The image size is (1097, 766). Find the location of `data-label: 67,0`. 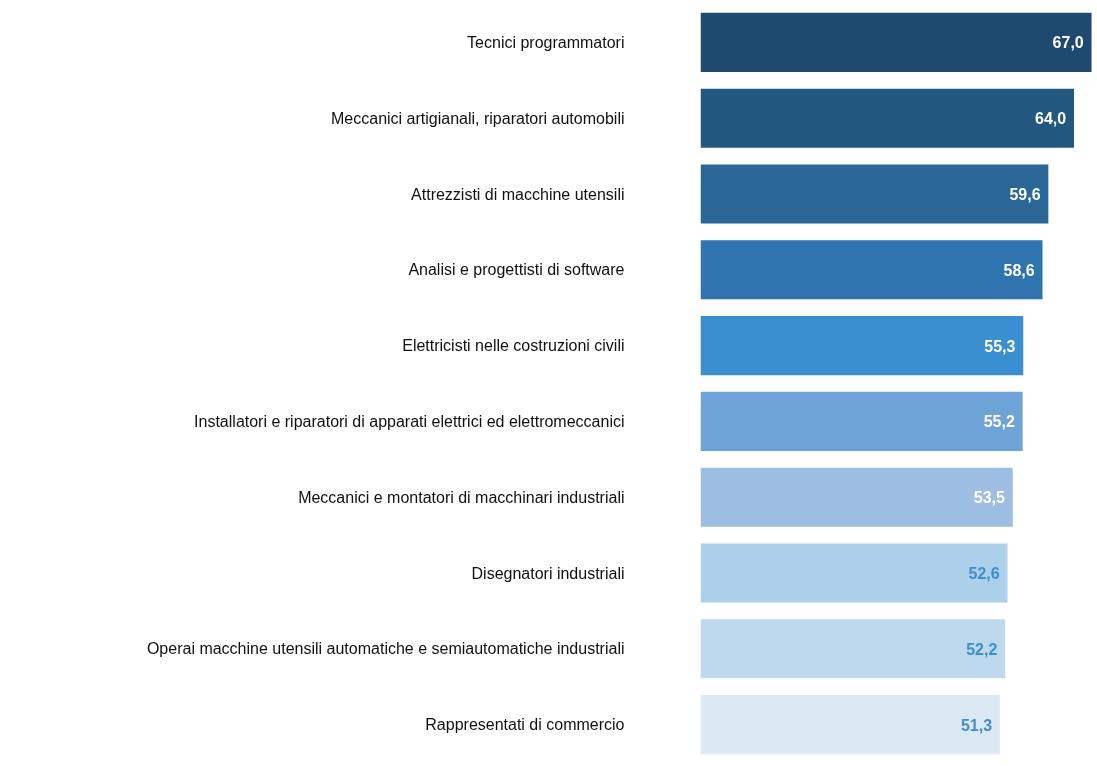

data-label: 67,0 is located at coordinates (1068, 43).